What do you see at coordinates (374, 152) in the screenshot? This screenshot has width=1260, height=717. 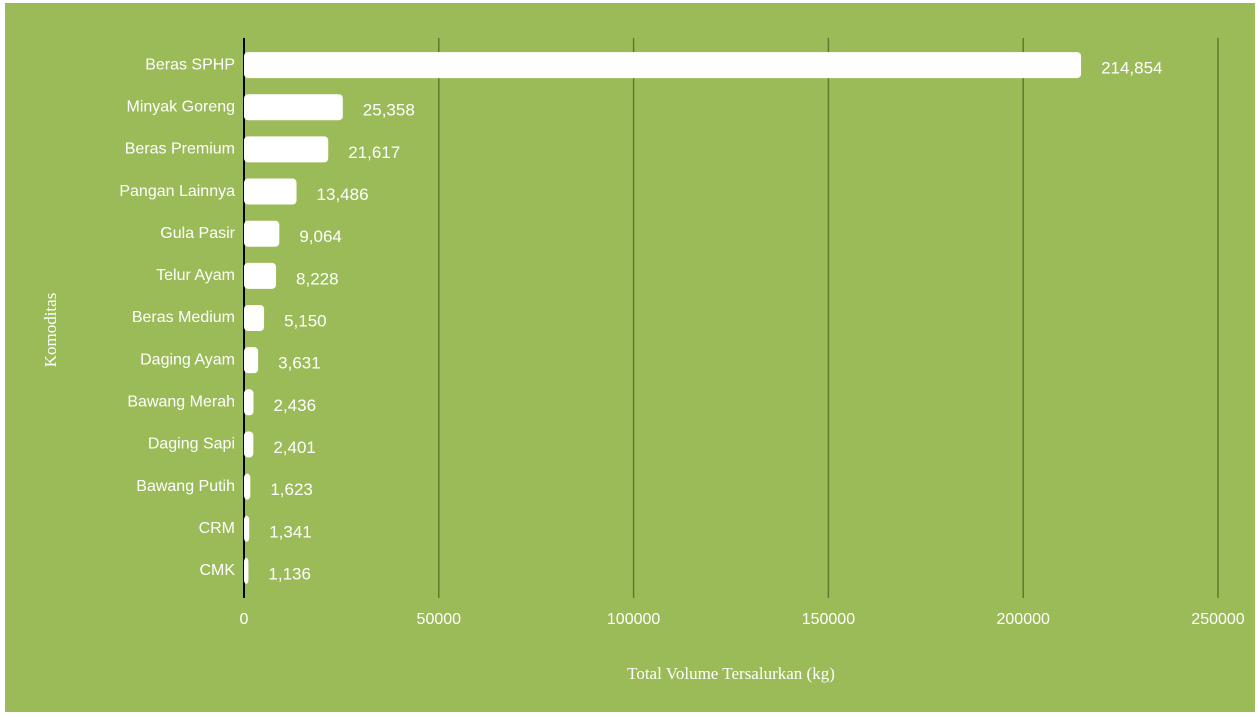 I see `value-label: 21,617` at bounding box center [374, 152].